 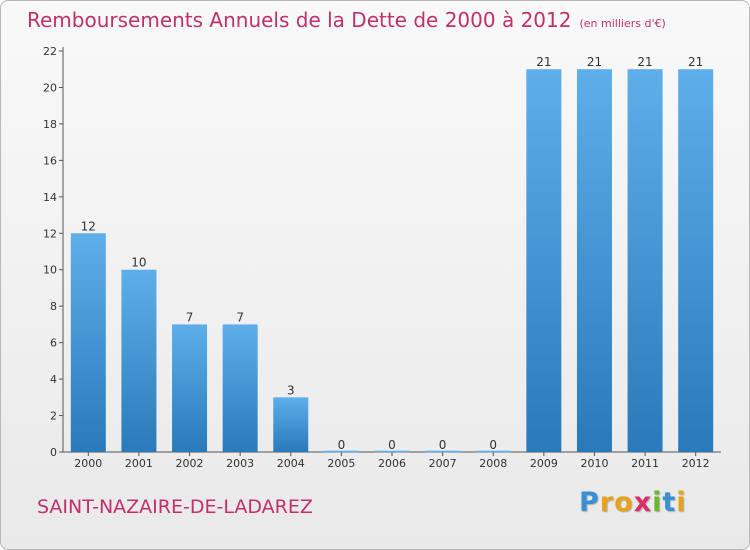 What do you see at coordinates (175, 507) in the screenshot?
I see `city-name: SAINT-NAZAIRE-DE-LADAREZ` at bounding box center [175, 507].